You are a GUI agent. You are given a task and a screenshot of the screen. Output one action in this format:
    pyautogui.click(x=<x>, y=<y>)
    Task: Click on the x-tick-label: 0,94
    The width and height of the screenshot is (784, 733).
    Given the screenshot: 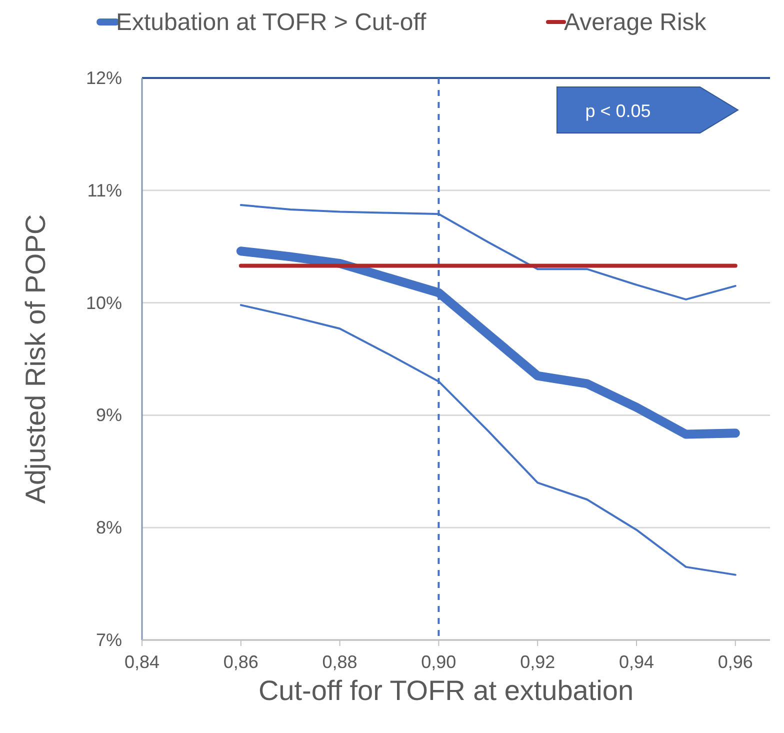 What is the action you would take?
    pyautogui.click(x=636, y=662)
    